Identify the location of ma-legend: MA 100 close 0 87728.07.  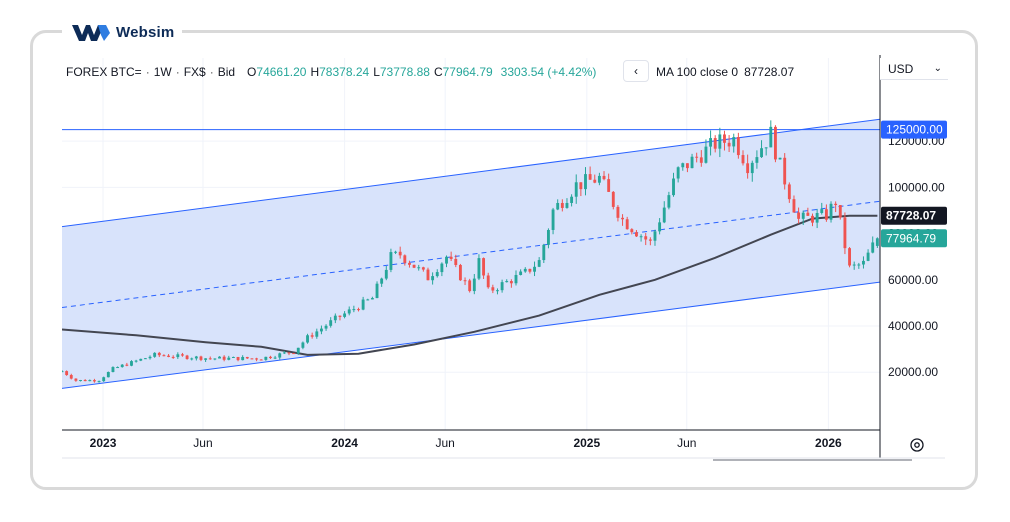
(725, 72).